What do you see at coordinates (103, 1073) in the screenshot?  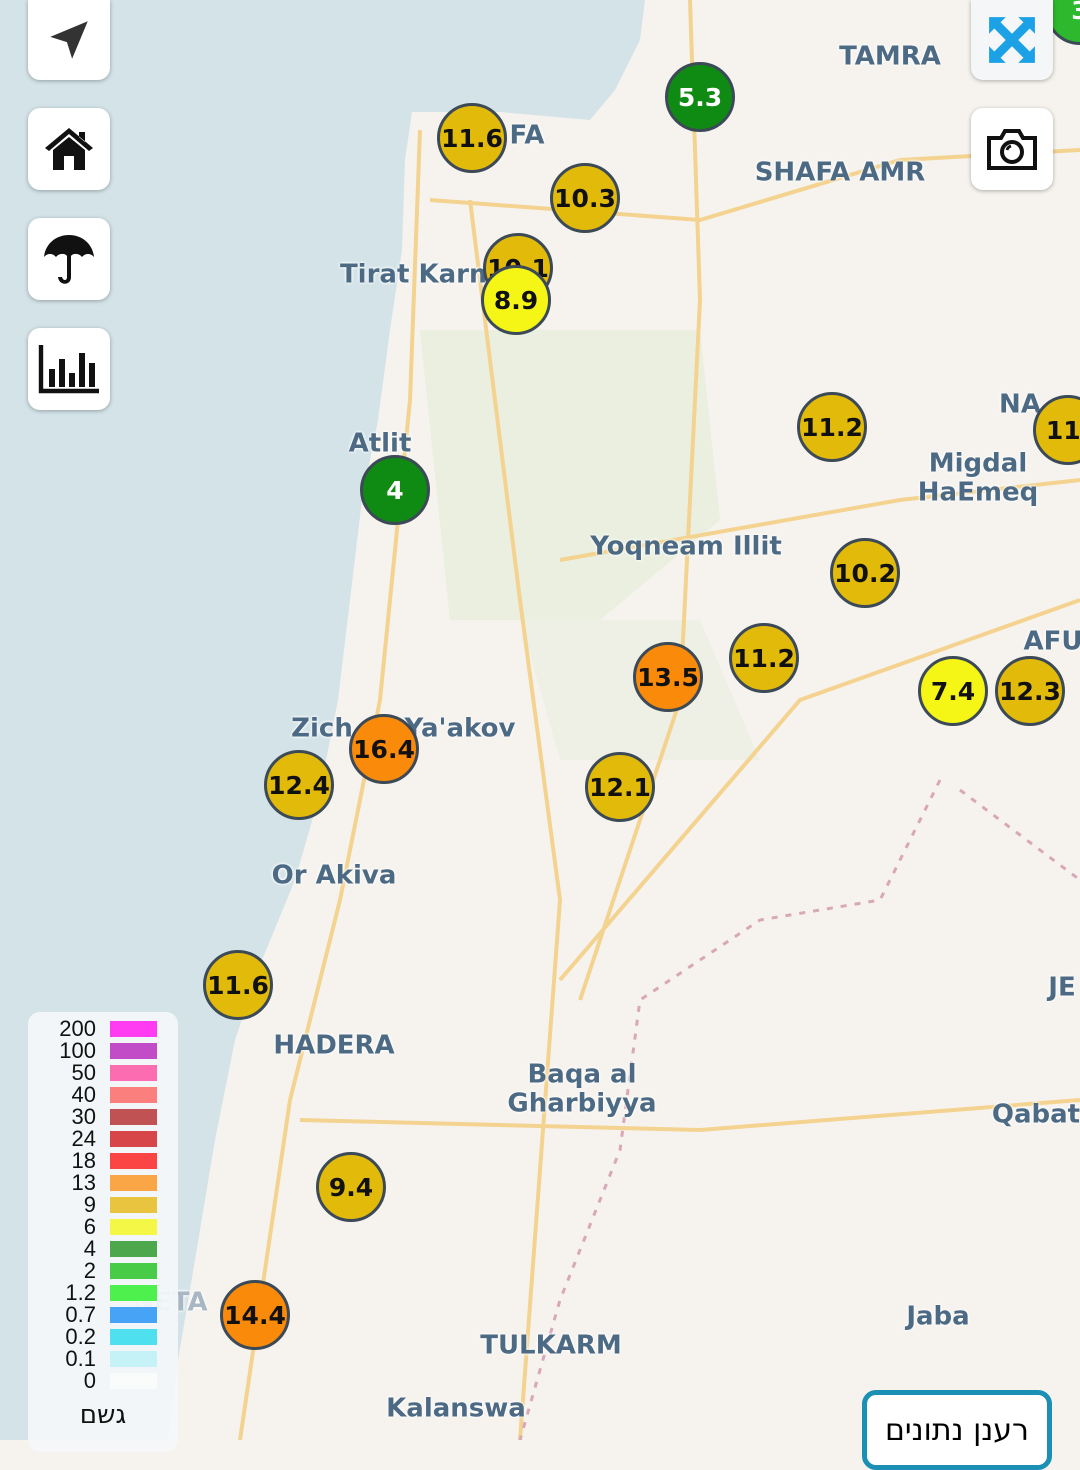 I see `legend-item: 50` at bounding box center [103, 1073].